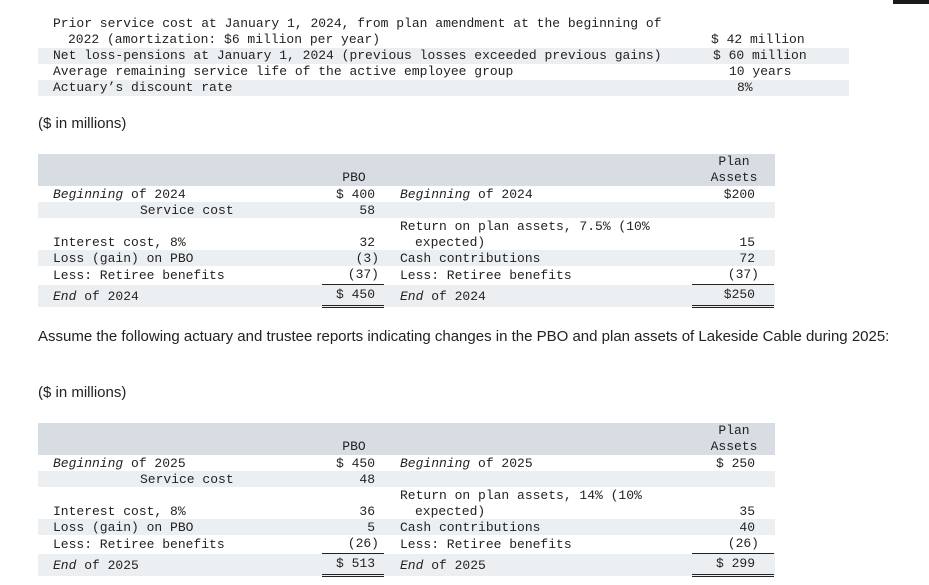  I want to click on interest-cost-value: 32, so click(367, 242).